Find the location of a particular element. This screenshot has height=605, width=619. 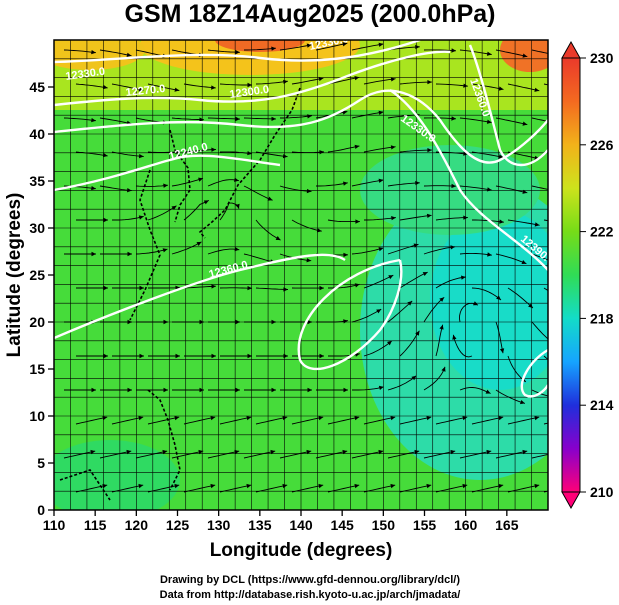

colorbar-tick-label: 230 is located at coordinates (602, 58).